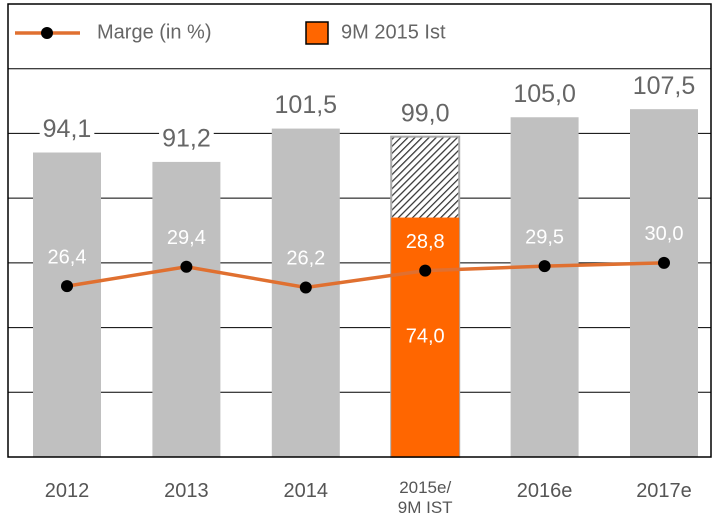  I want to click on bar-value-label: 99,0, so click(425, 113).